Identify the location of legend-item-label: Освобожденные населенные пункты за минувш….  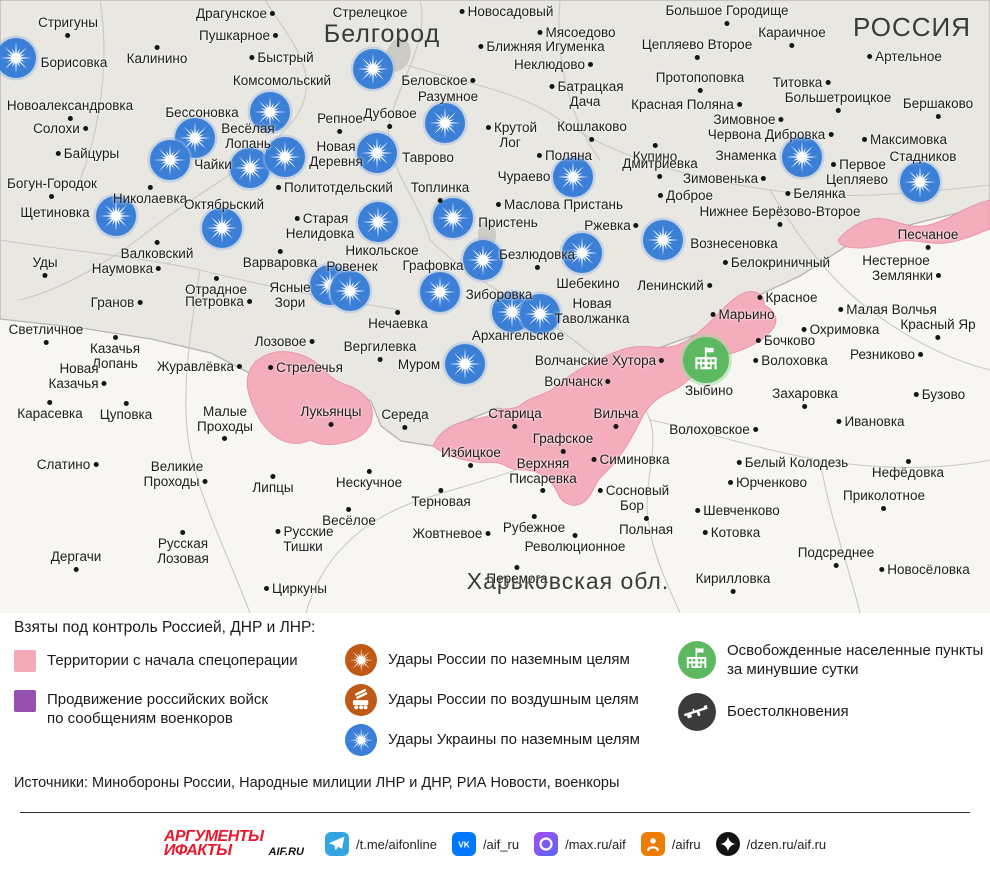
(855, 660).